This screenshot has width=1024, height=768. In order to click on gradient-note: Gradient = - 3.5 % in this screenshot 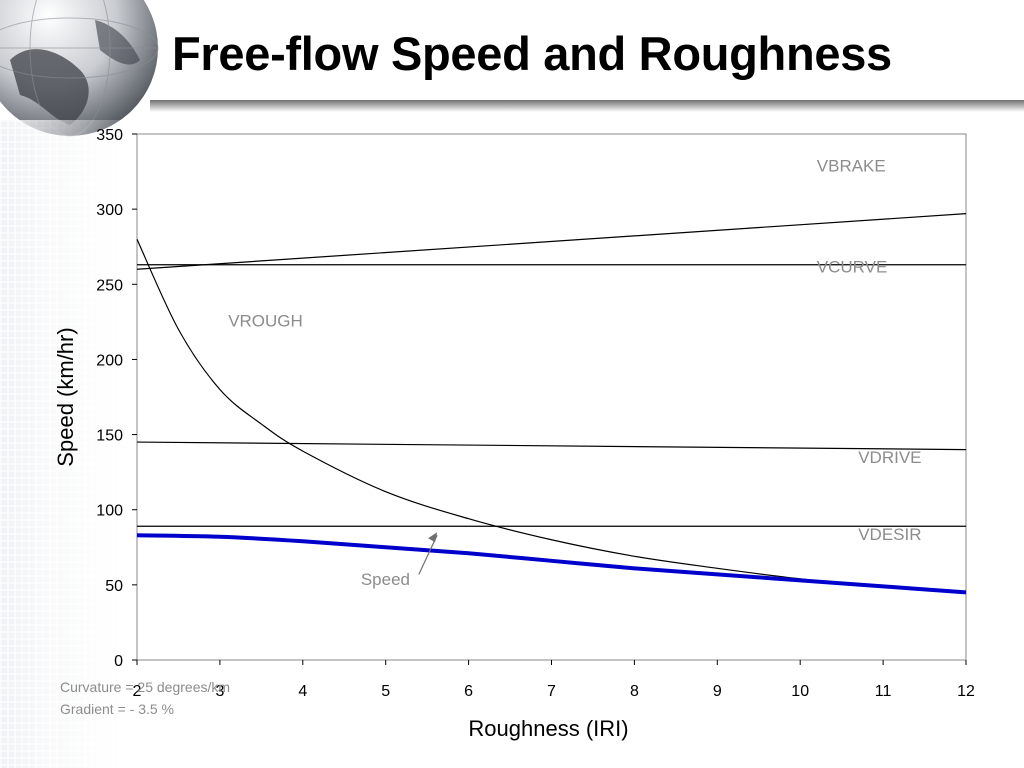, I will do `click(117, 709)`.